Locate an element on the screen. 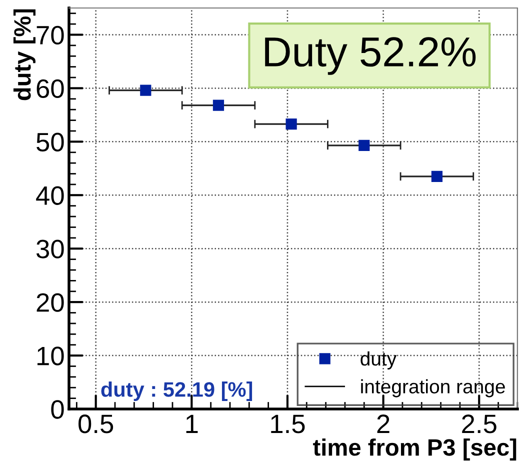 This screenshot has width=519, height=461. y-tick-label: 60 is located at coordinates (50, 88).